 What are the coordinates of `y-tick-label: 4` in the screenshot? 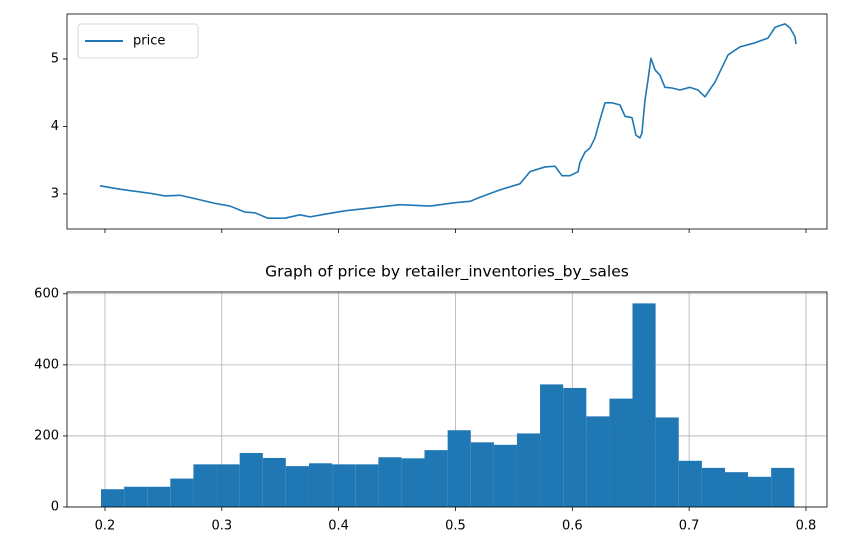 It's located at (55, 126).